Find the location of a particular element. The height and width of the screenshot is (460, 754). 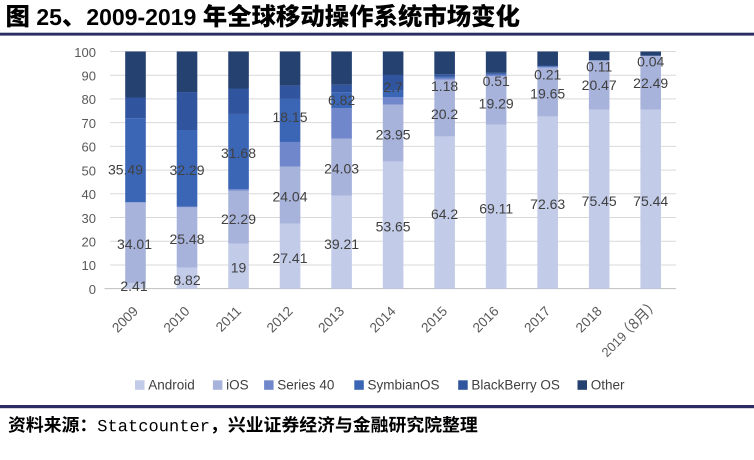

svg-text: 53.65 is located at coordinates (393, 227).